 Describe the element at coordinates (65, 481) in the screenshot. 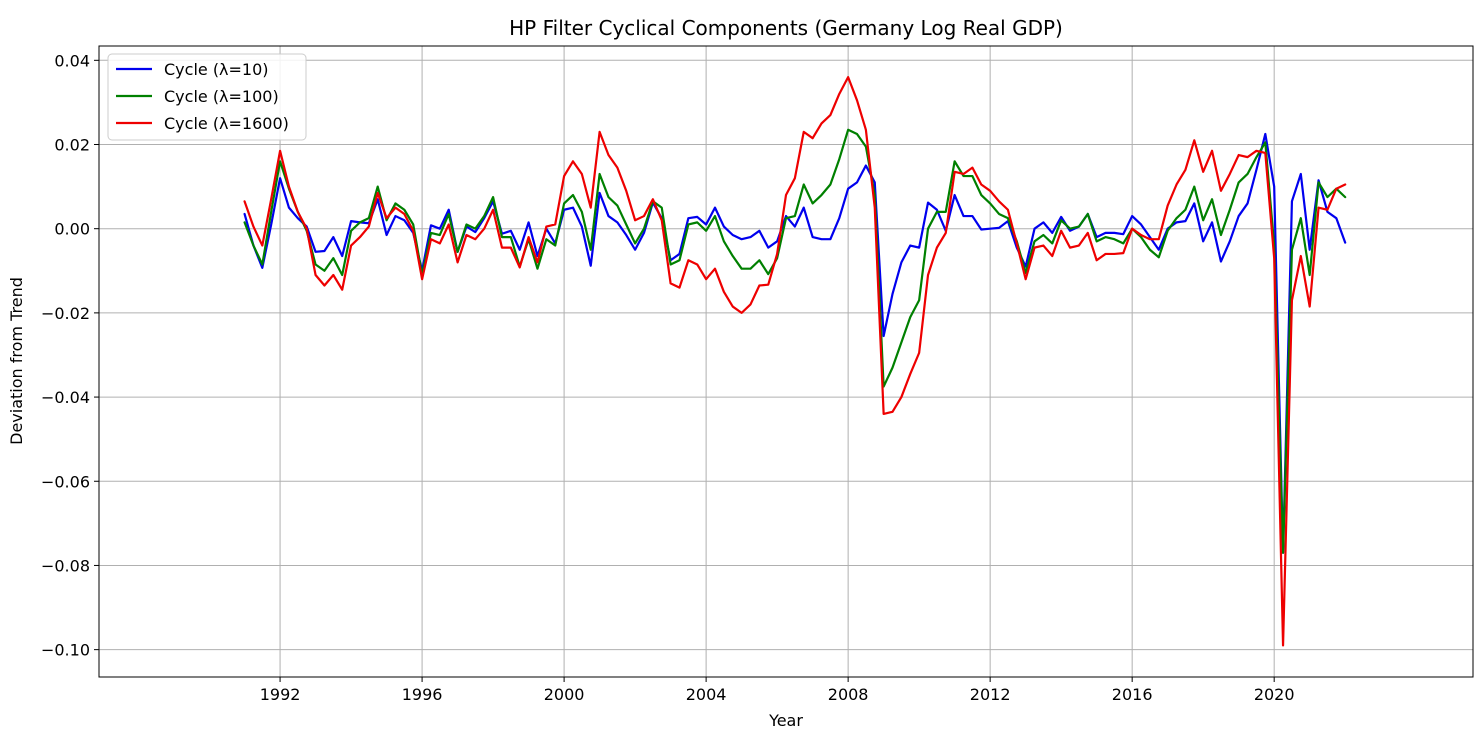

I see `y-tick-label: −0.06` at that location.